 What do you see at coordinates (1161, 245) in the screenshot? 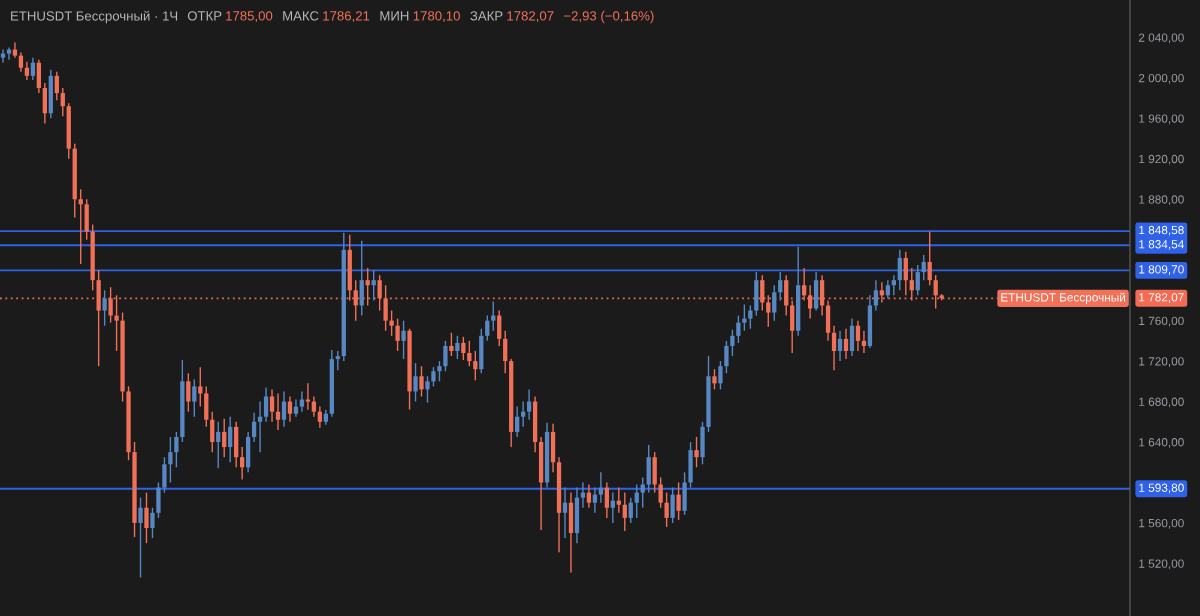
I see `ref-line-label: 1 834,54` at bounding box center [1161, 245].